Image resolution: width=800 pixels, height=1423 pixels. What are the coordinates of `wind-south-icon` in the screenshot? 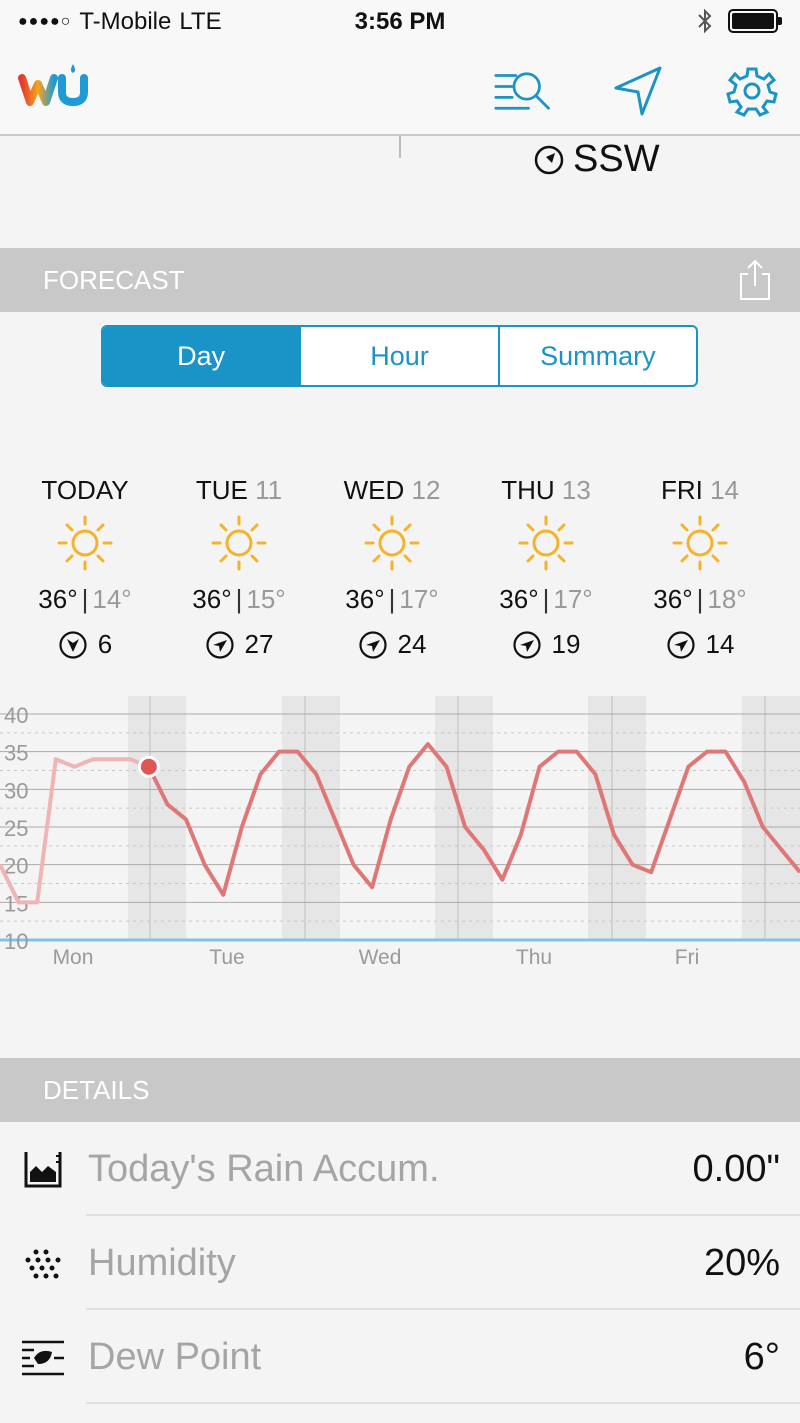 It's located at (73, 644).